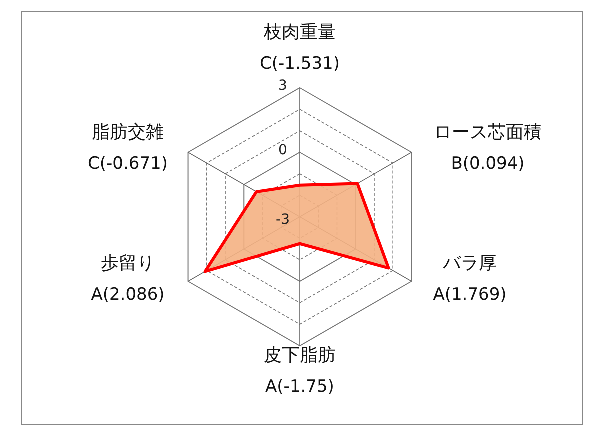 The height and width of the screenshot is (430, 595). Describe the element at coordinates (300, 387) in the screenshot. I see `text: A(-1.75)` at that location.